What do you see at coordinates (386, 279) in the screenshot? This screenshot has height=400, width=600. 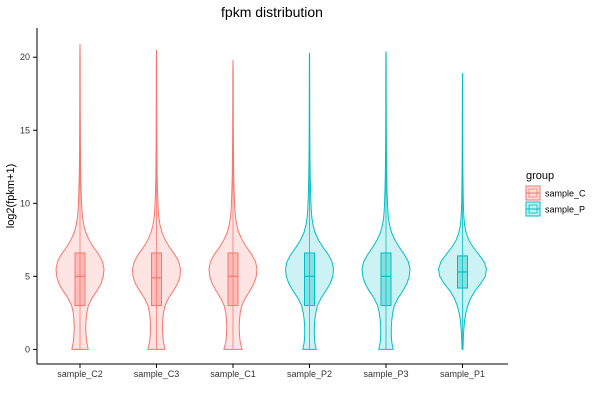 I see `box-sample_P3` at bounding box center [386, 279].